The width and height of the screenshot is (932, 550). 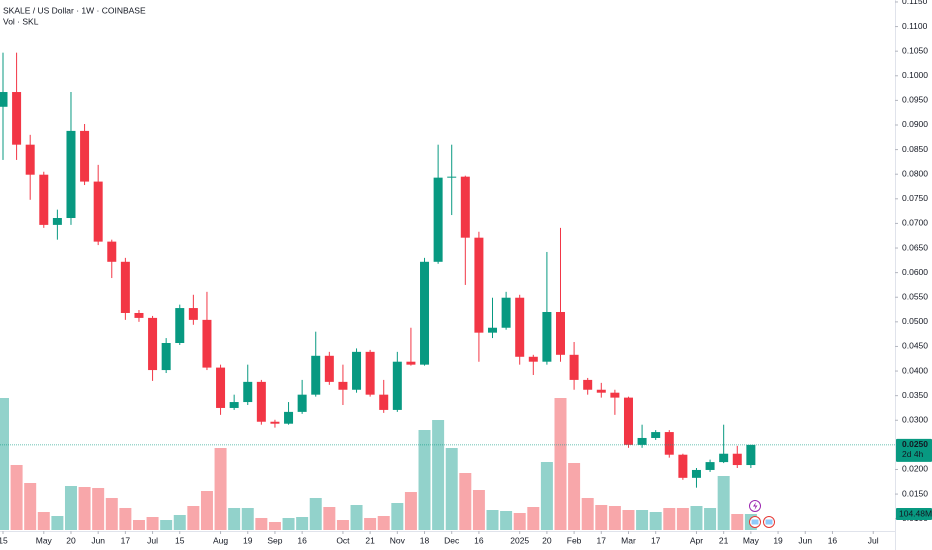 What do you see at coordinates (180, 540) in the screenshot?
I see `x-tick-label: 15` at bounding box center [180, 540].